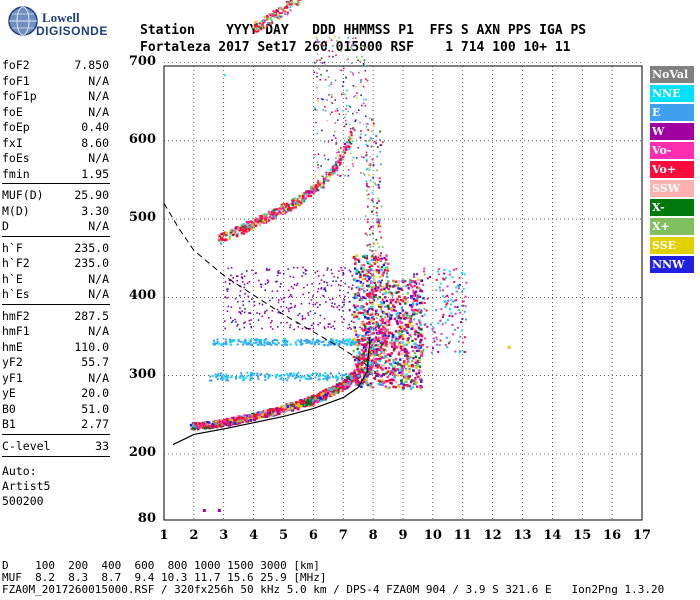  What do you see at coordinates (672, 150) in the screenshot?
I see `legend-item-vo-: Vo-` at bounding box center [672, 150].